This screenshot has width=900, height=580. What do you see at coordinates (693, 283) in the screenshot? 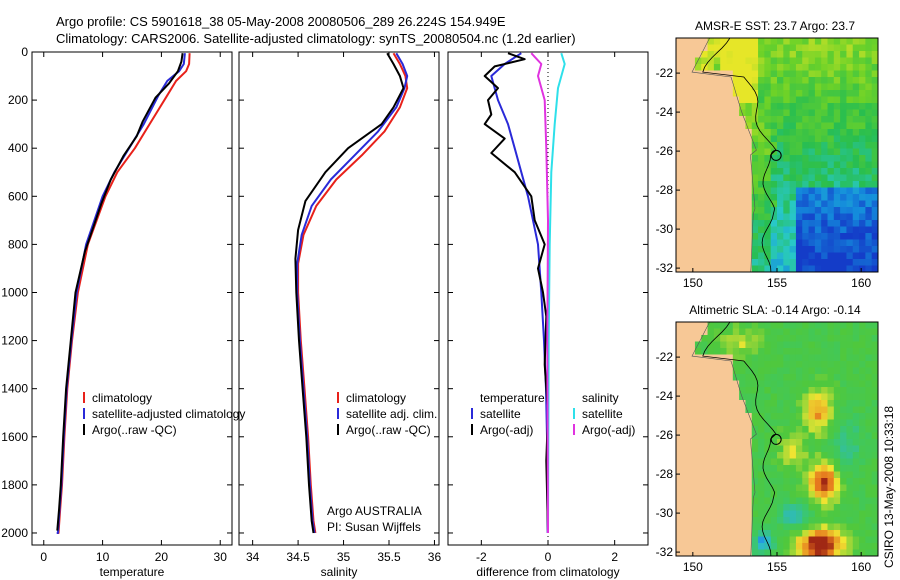
I see `map-x-tick-label: 150` at bounding box center [693, 283].